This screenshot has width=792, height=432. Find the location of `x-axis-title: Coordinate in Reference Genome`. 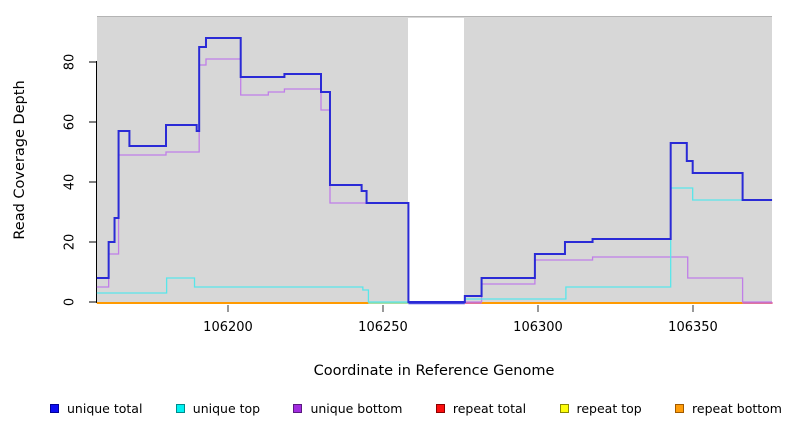

x-axis-title: Coordinate in Reference Genome is located at coordinates (434, 371).